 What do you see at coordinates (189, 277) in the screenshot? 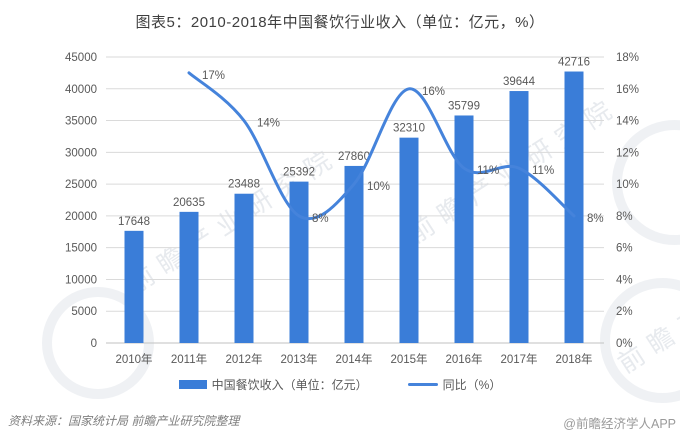
I see `bar-2011年` at bounding box center [189, 277].